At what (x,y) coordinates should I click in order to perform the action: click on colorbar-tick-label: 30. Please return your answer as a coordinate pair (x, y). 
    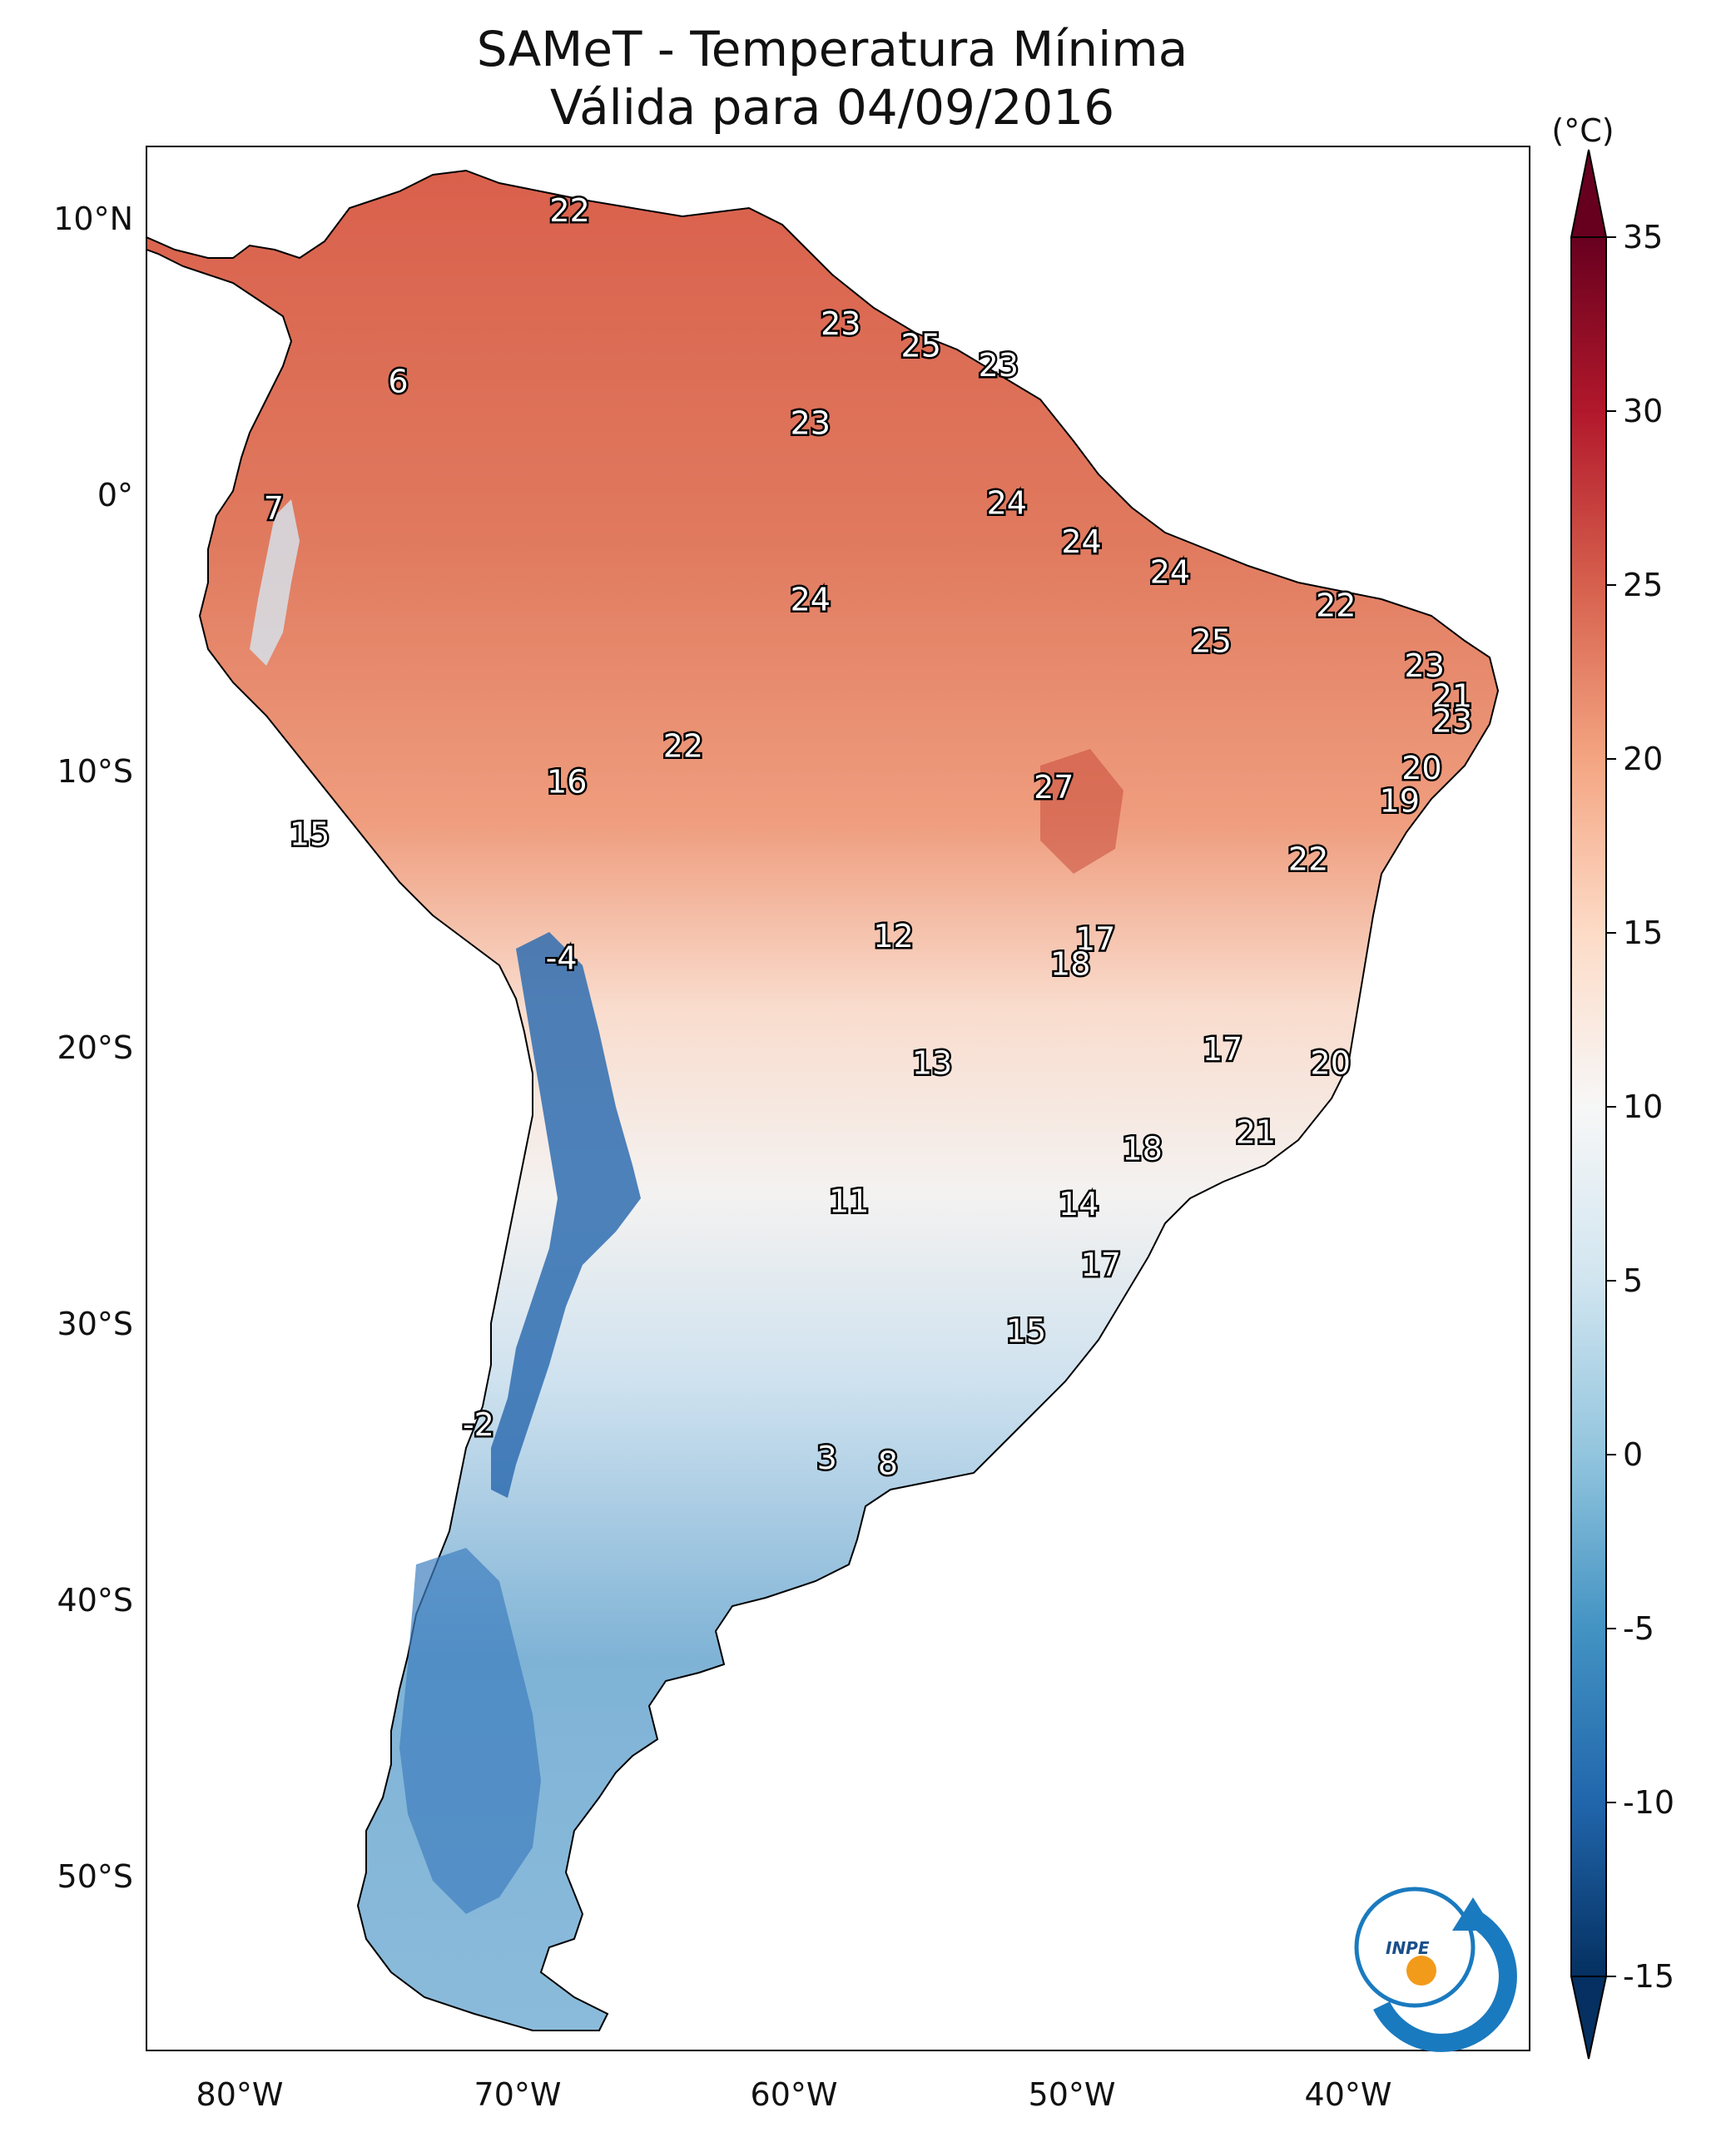
    Looking at the image, I should click on (1643, 411).